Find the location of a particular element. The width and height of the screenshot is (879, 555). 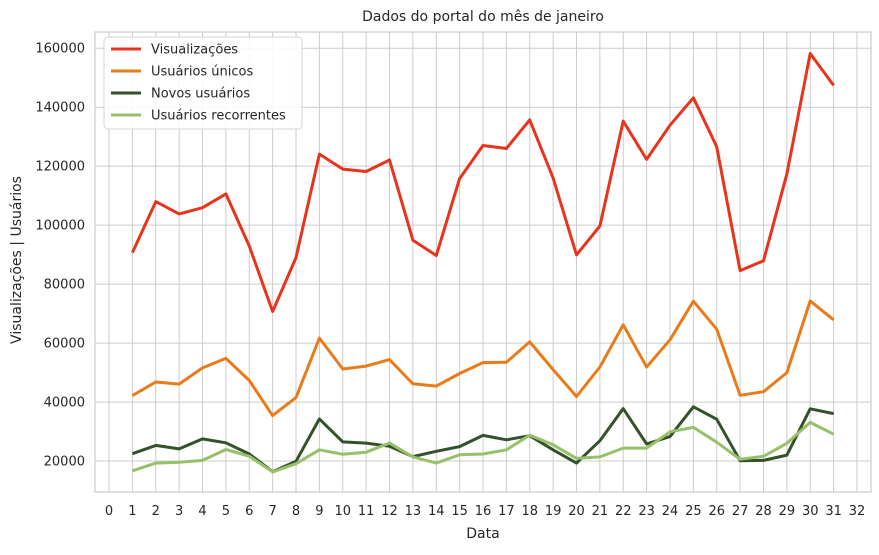

x-tick-label: 23 is located at coordinates (646, 511).